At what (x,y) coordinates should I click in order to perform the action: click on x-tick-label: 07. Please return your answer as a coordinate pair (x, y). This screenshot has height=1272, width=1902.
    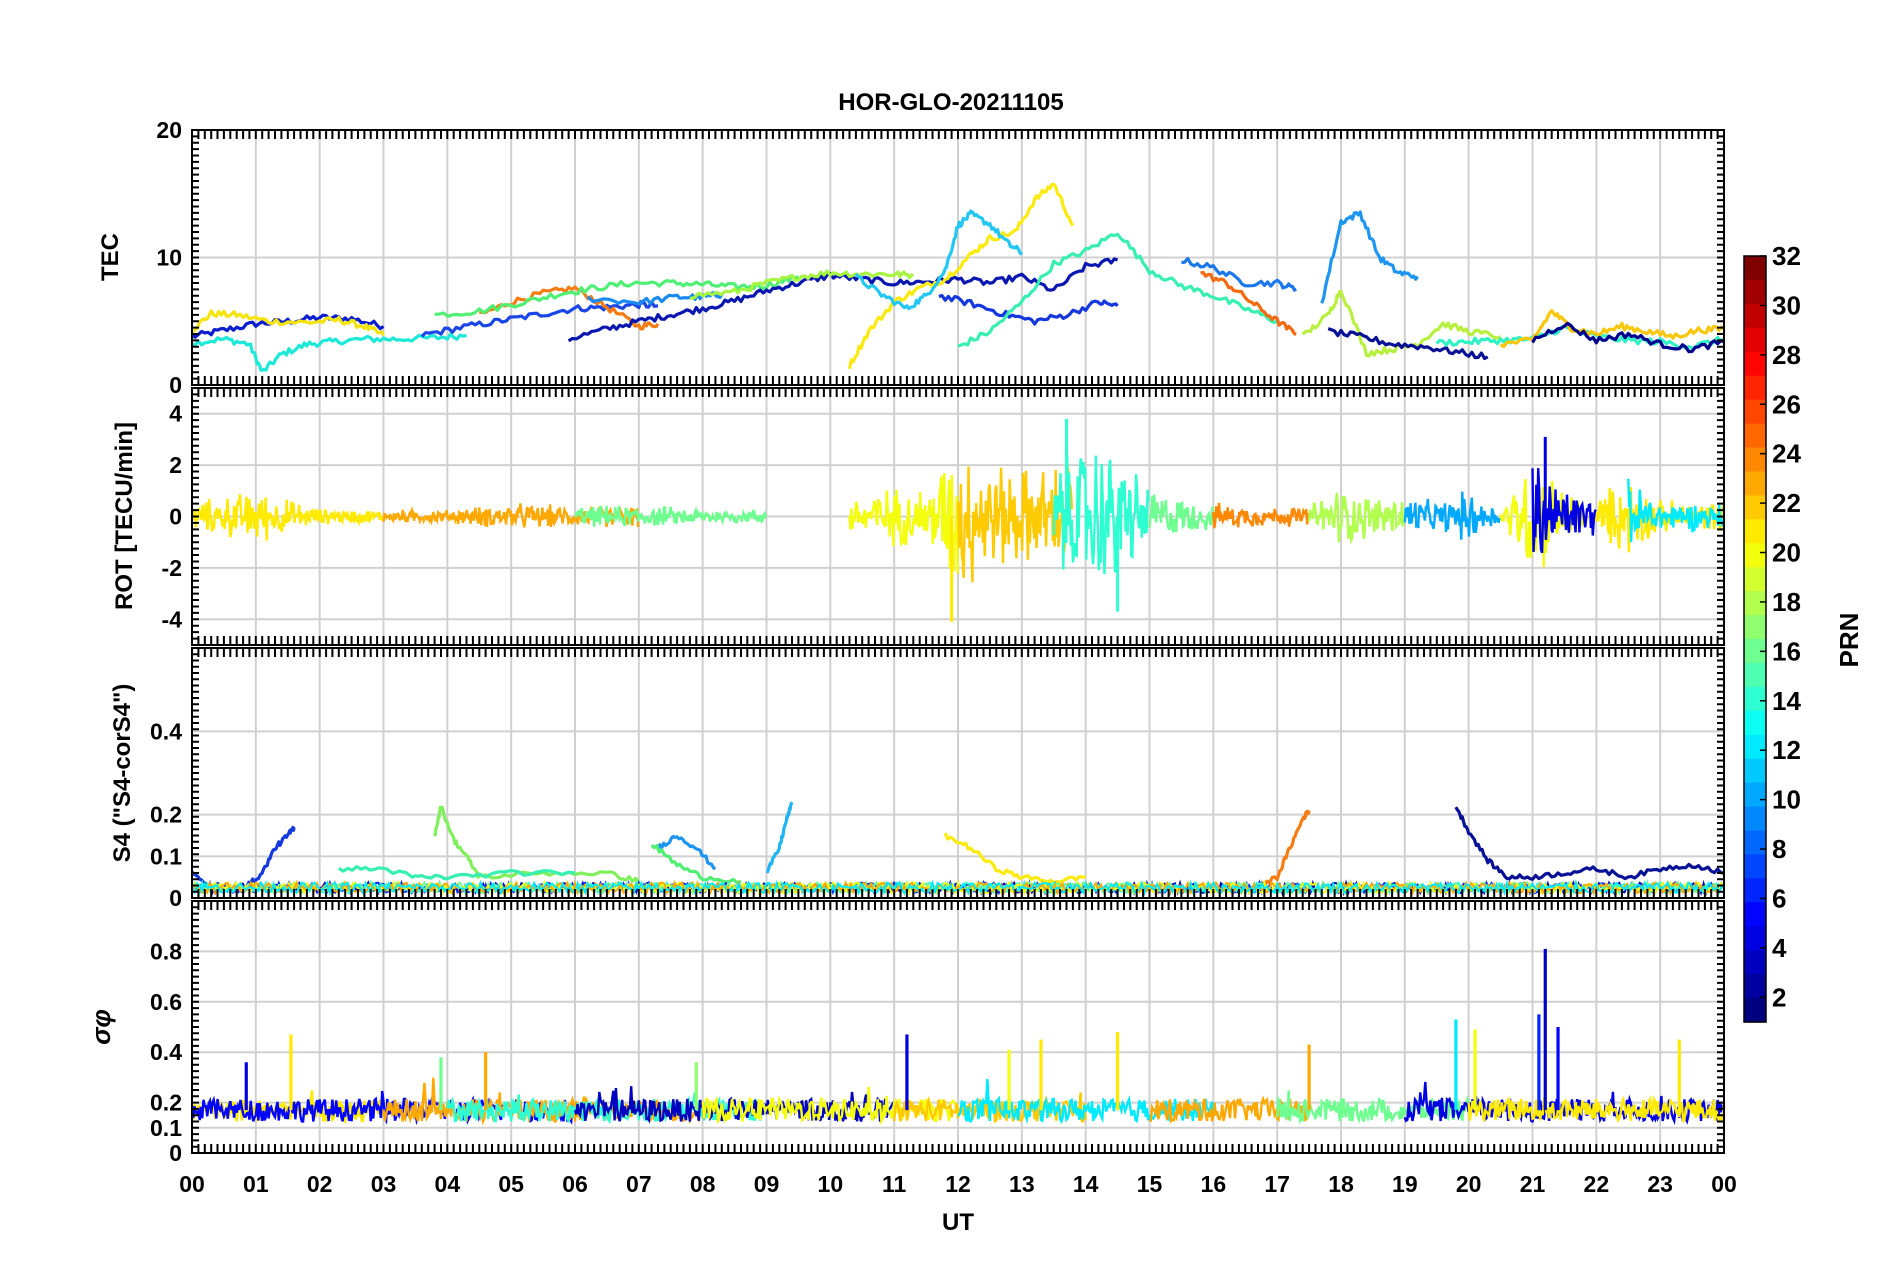
    Looking at the image, I should click on (639, 1184).